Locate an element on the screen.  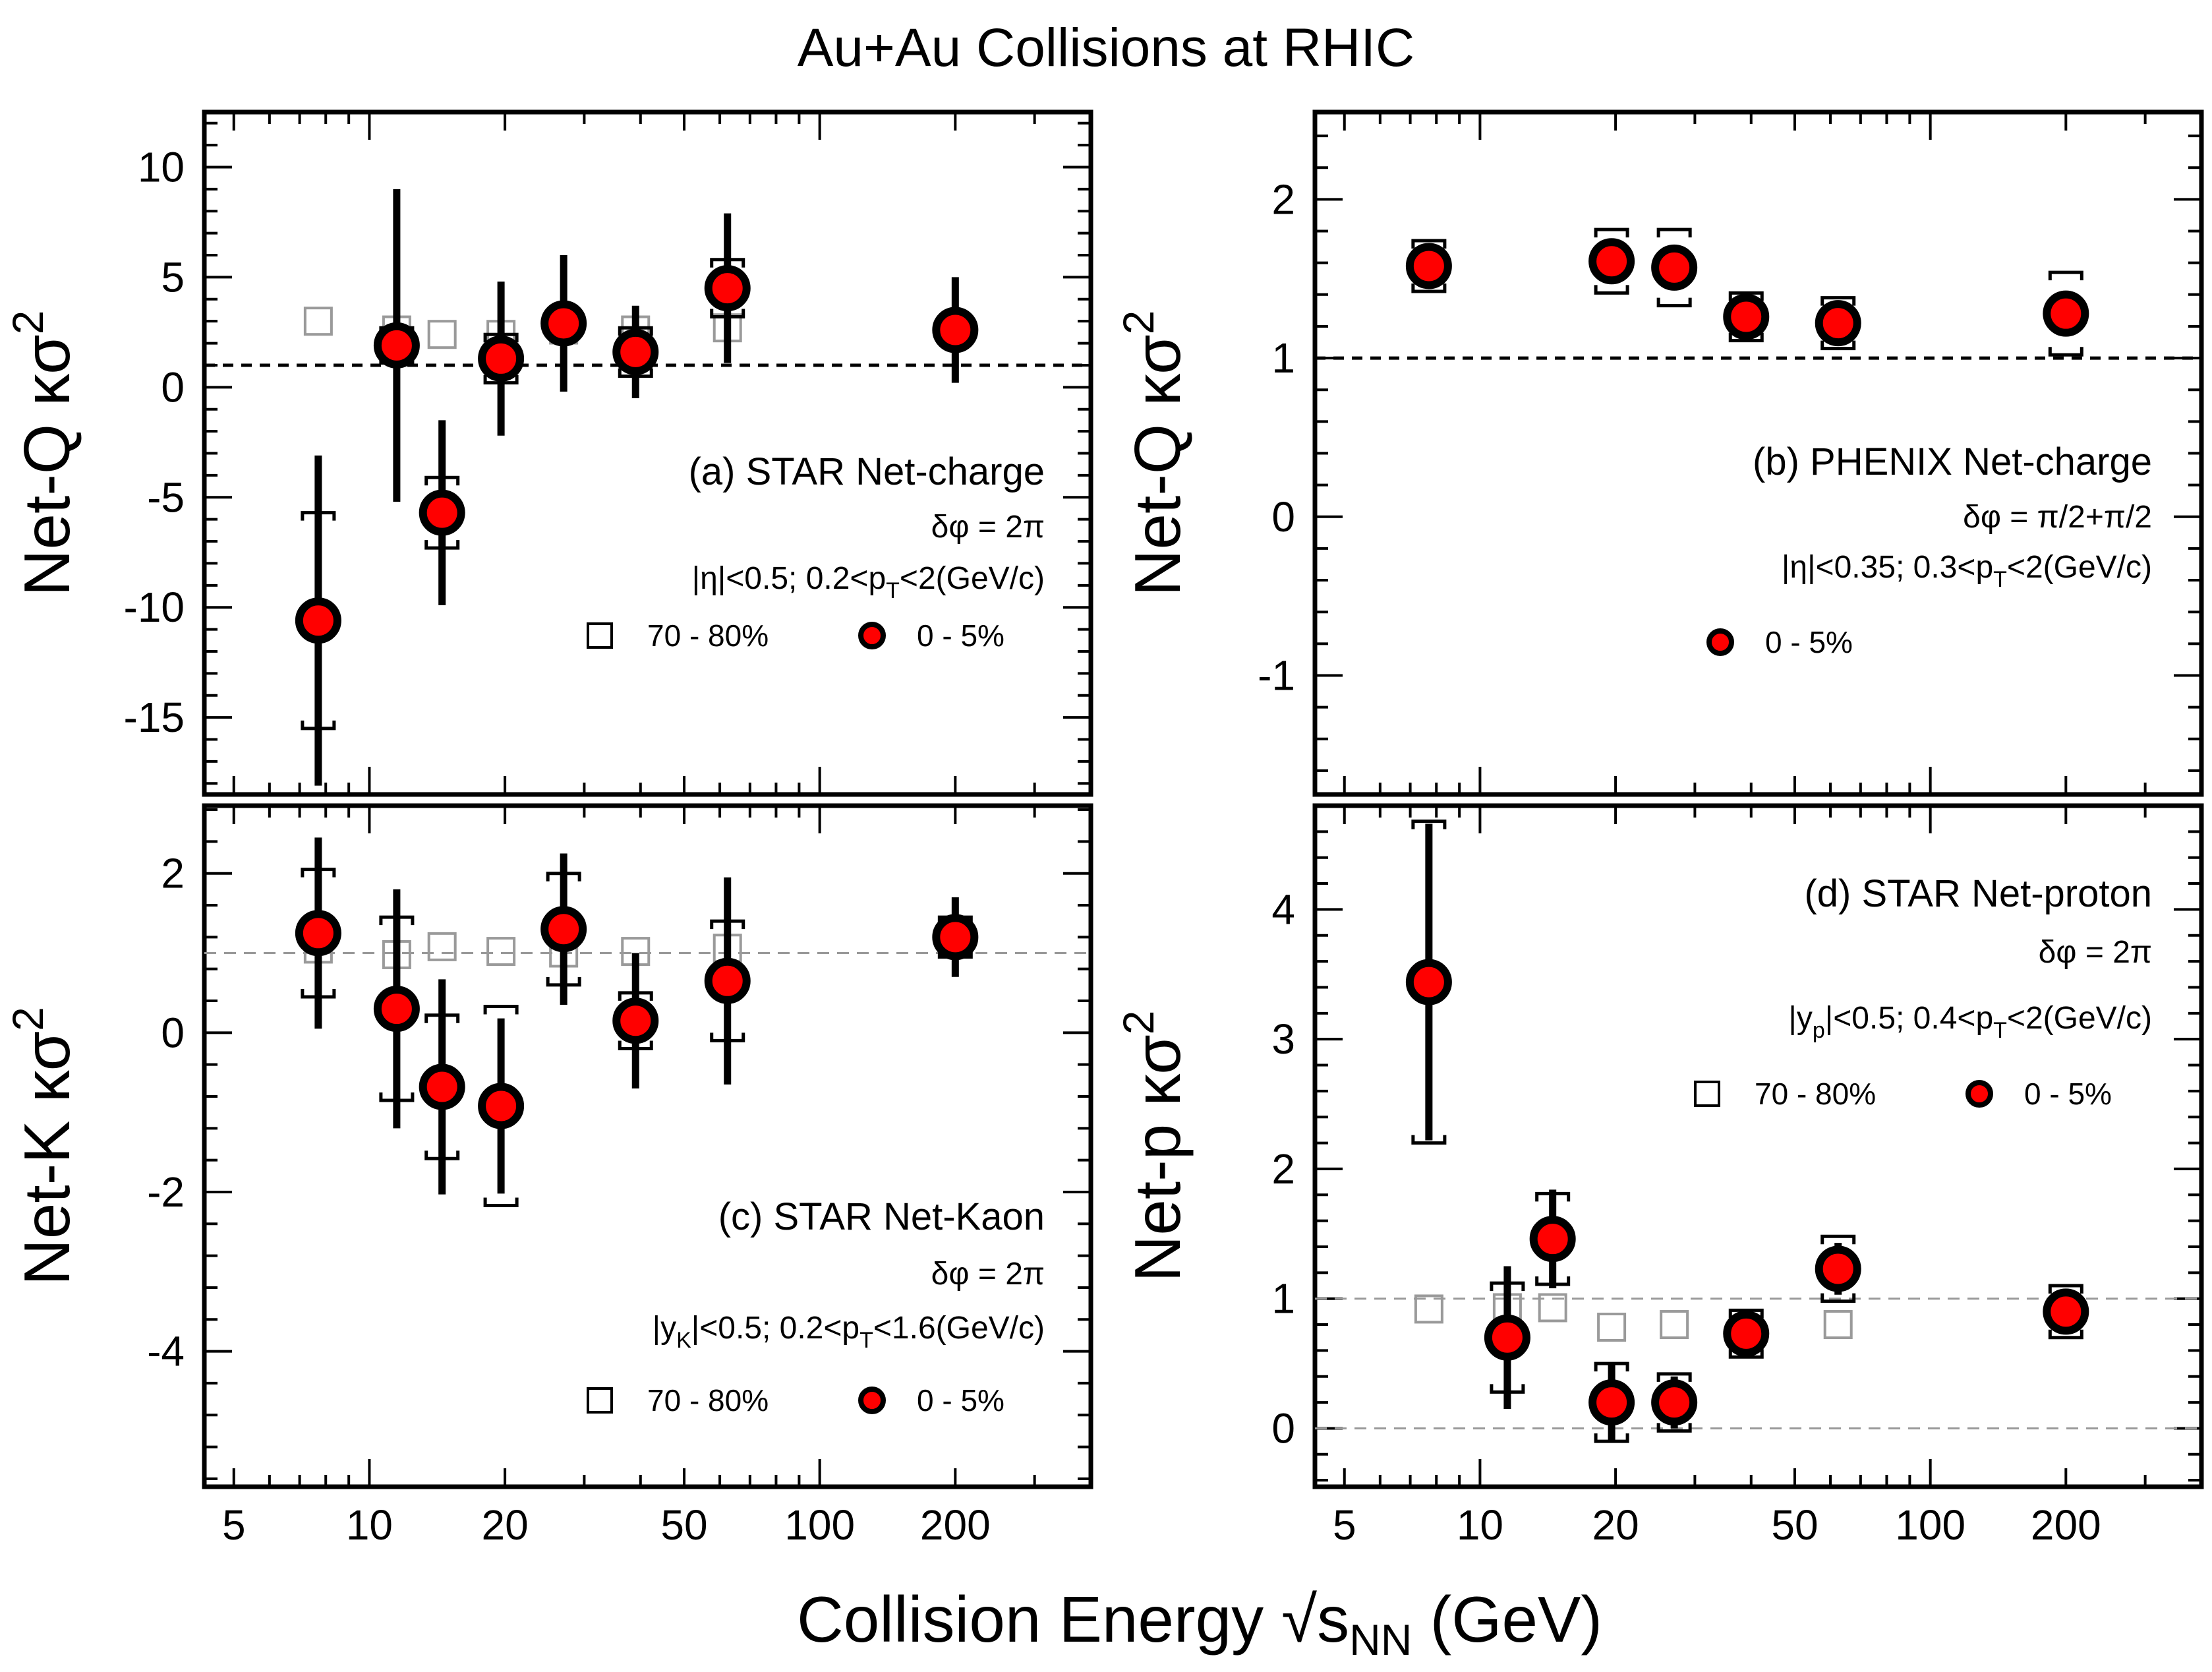
y-axis-title-pre: Net-K is located at coordinates (47, 1194).